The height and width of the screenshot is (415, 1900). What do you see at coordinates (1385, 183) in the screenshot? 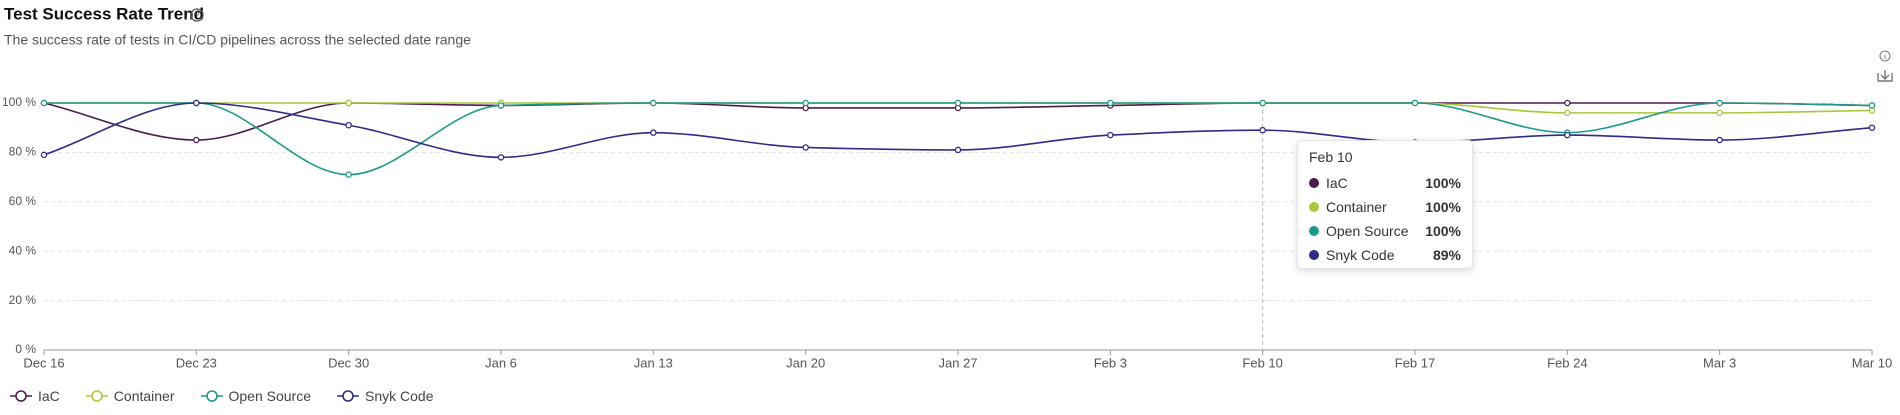
I see `tooltip-row: IaC 100%` at bounding box center [1385, 183].